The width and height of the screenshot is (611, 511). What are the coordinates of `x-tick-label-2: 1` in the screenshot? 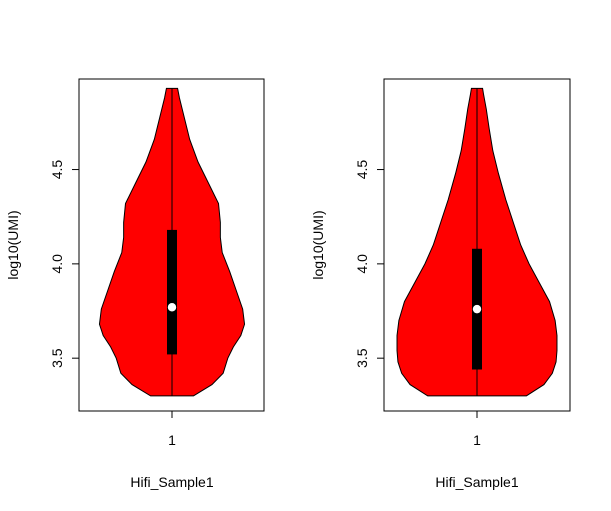 It's located at (477, 440).